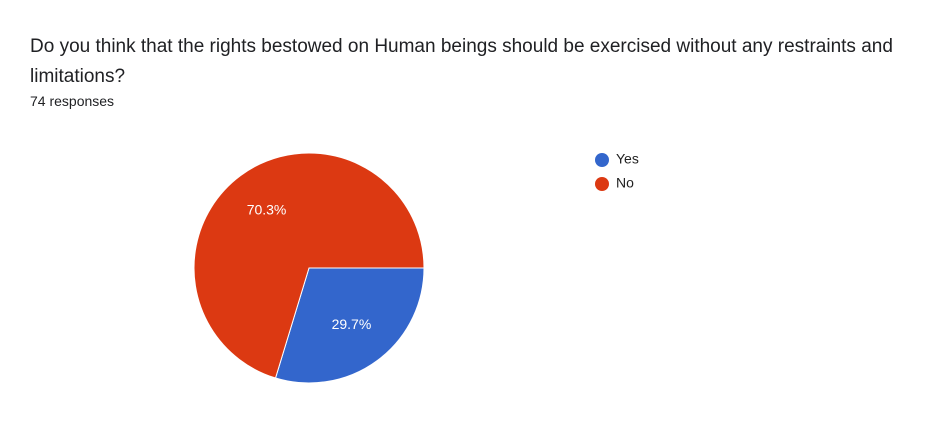  I want to click on slice-label: 70.3%, so click(267, 209).